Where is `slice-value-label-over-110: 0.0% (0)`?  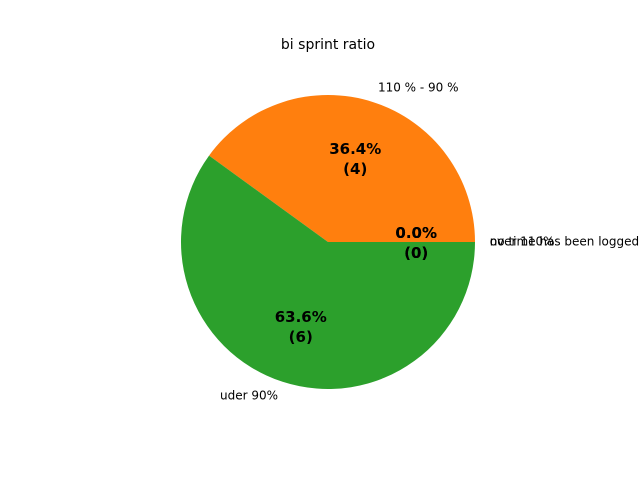
slice-value-label-over-110: 0.0% (0) is located at coordinates (416, 243).